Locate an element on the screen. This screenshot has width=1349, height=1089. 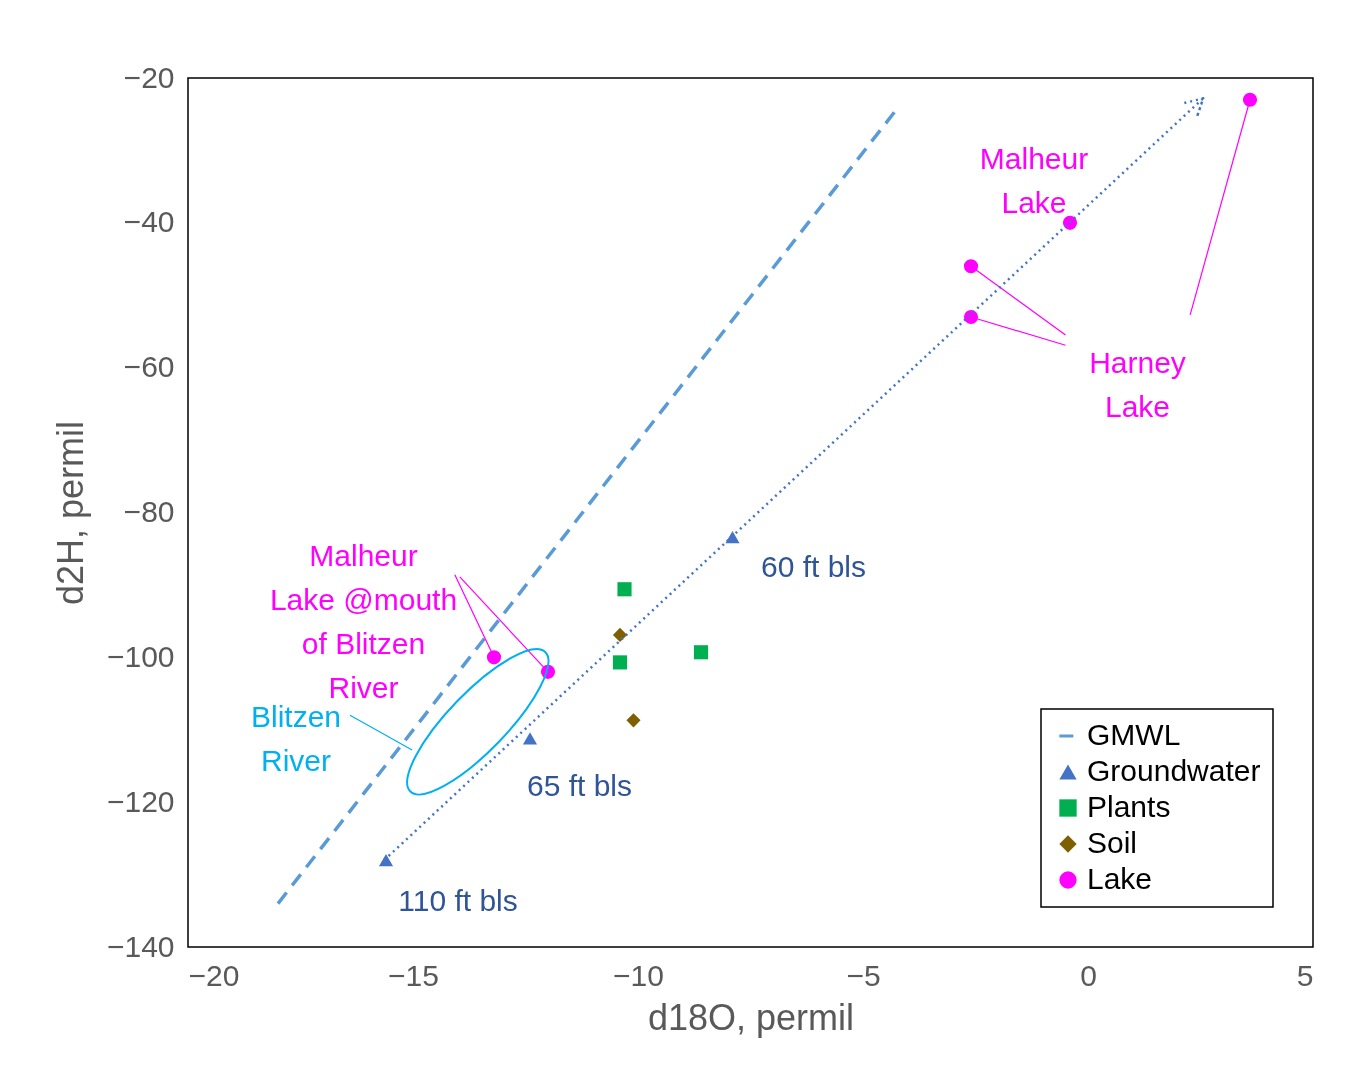
x-tick-label: 5 is located at coordinates (1305, 975).